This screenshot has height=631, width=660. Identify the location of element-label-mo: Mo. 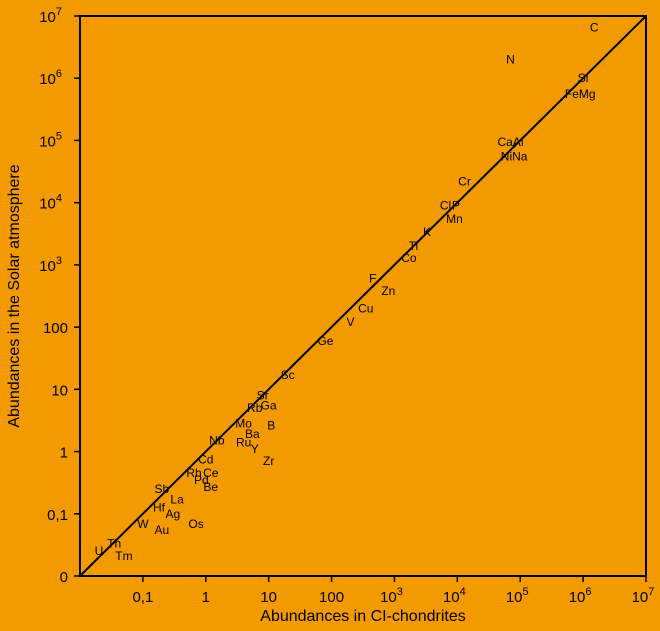
(243, 424).